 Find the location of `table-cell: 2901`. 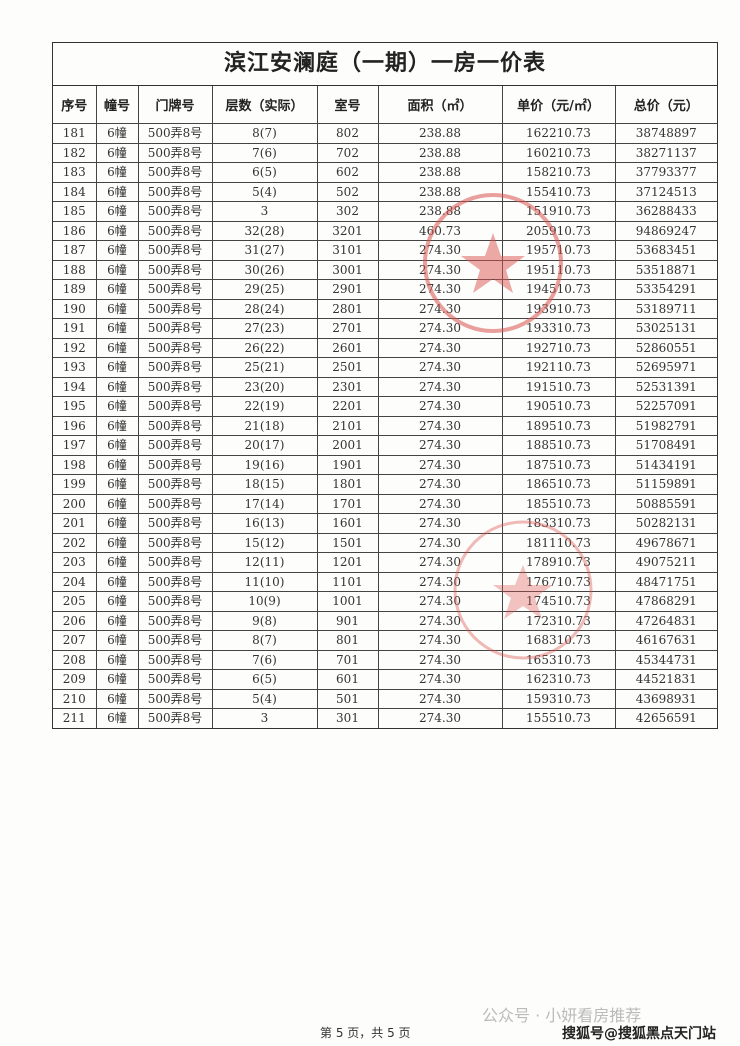

table-cell: 2901 is located at coordinates (347, 289).